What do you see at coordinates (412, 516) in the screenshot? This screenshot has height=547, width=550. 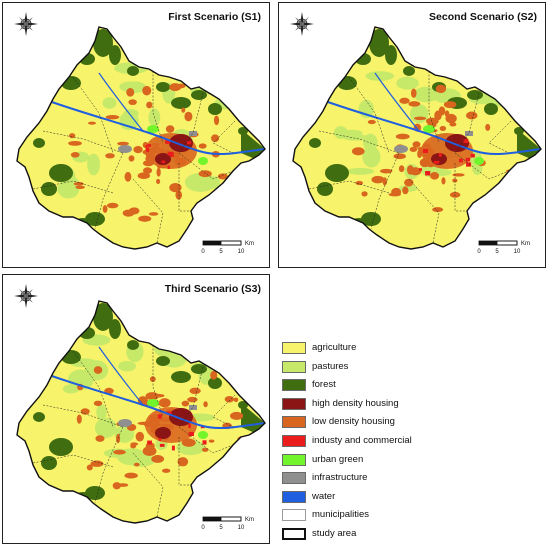 I see `legend-item-municipalities: municipalities` at bounding box center [412, 516].